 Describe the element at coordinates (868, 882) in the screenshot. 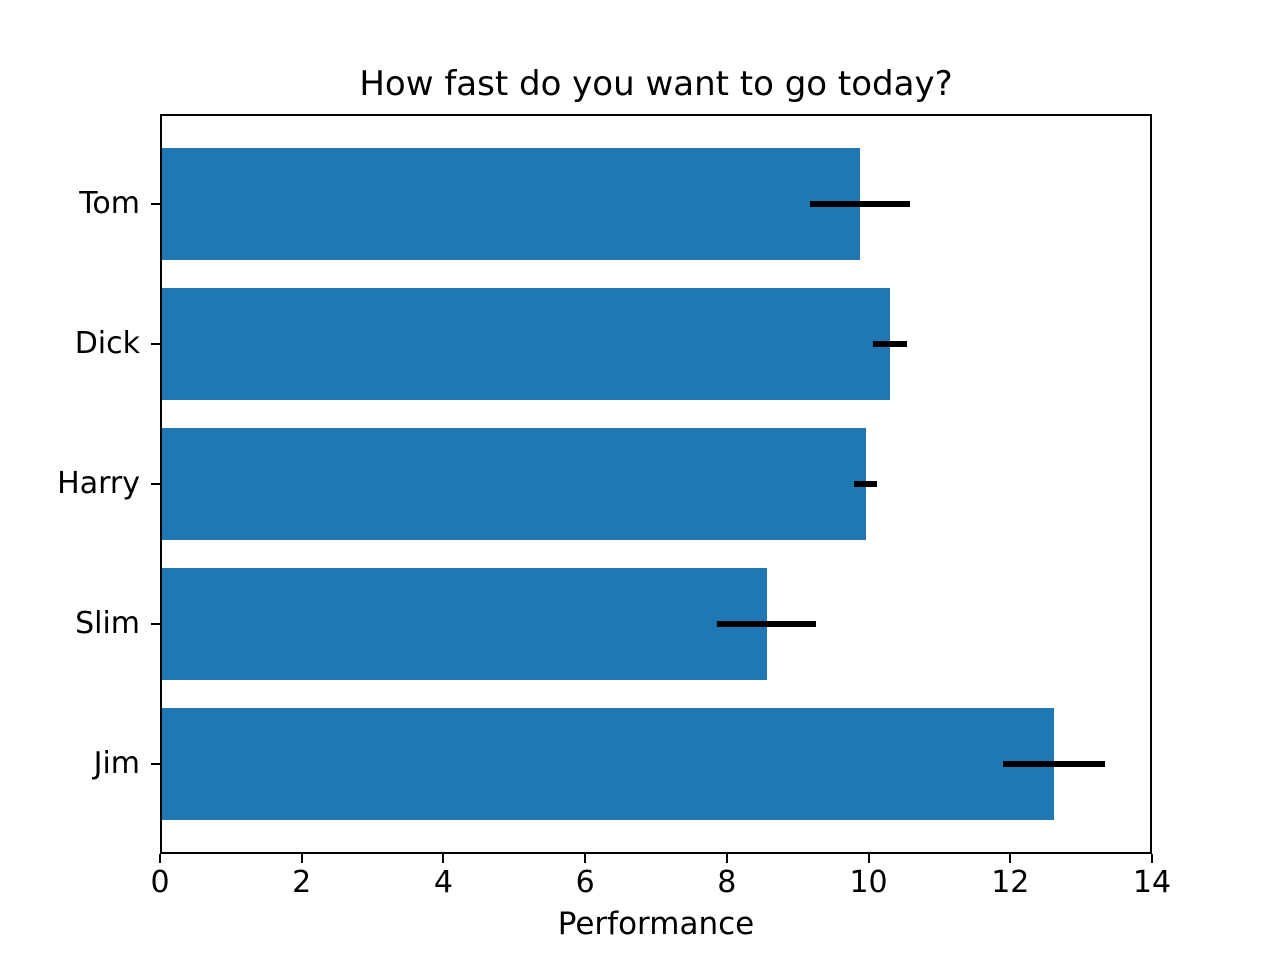

I see `x-tick-label-10: 10` at that location.